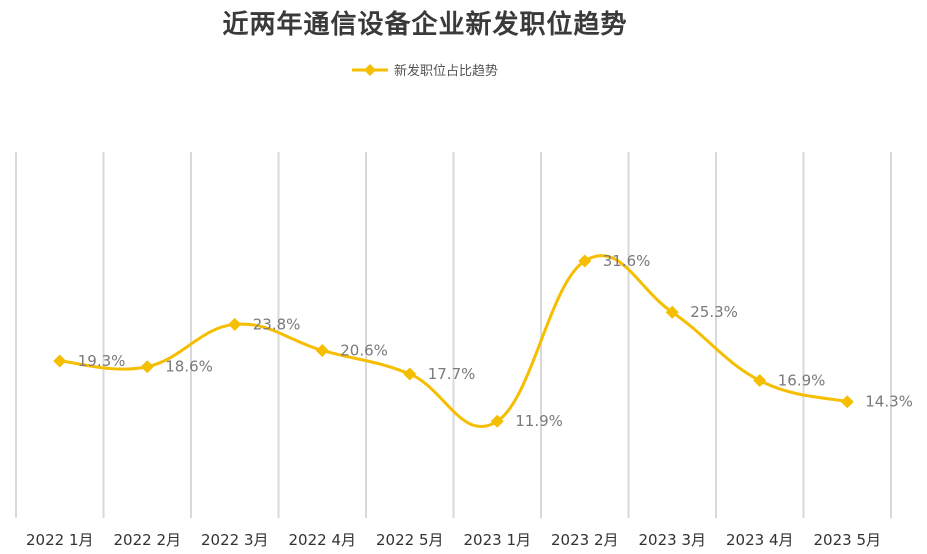  Describe the element at coordinates (364, 350) in the screenshot. I see `data-label: 20.6%` at that location.